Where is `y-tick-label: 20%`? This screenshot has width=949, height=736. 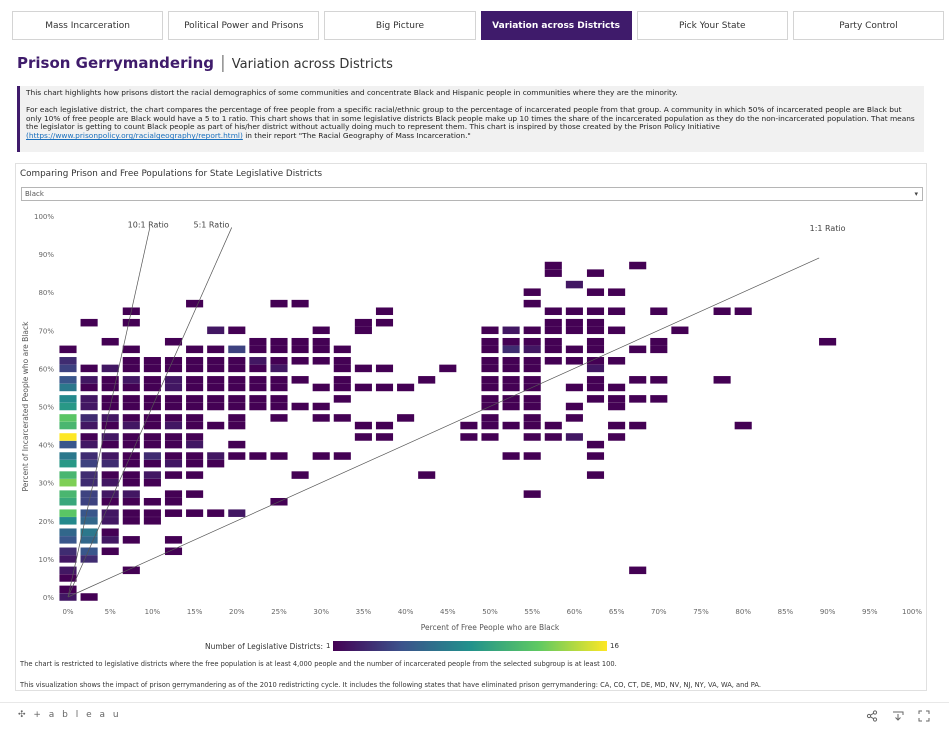
y-tick-label: 20% is located at coordinates (46, 522).